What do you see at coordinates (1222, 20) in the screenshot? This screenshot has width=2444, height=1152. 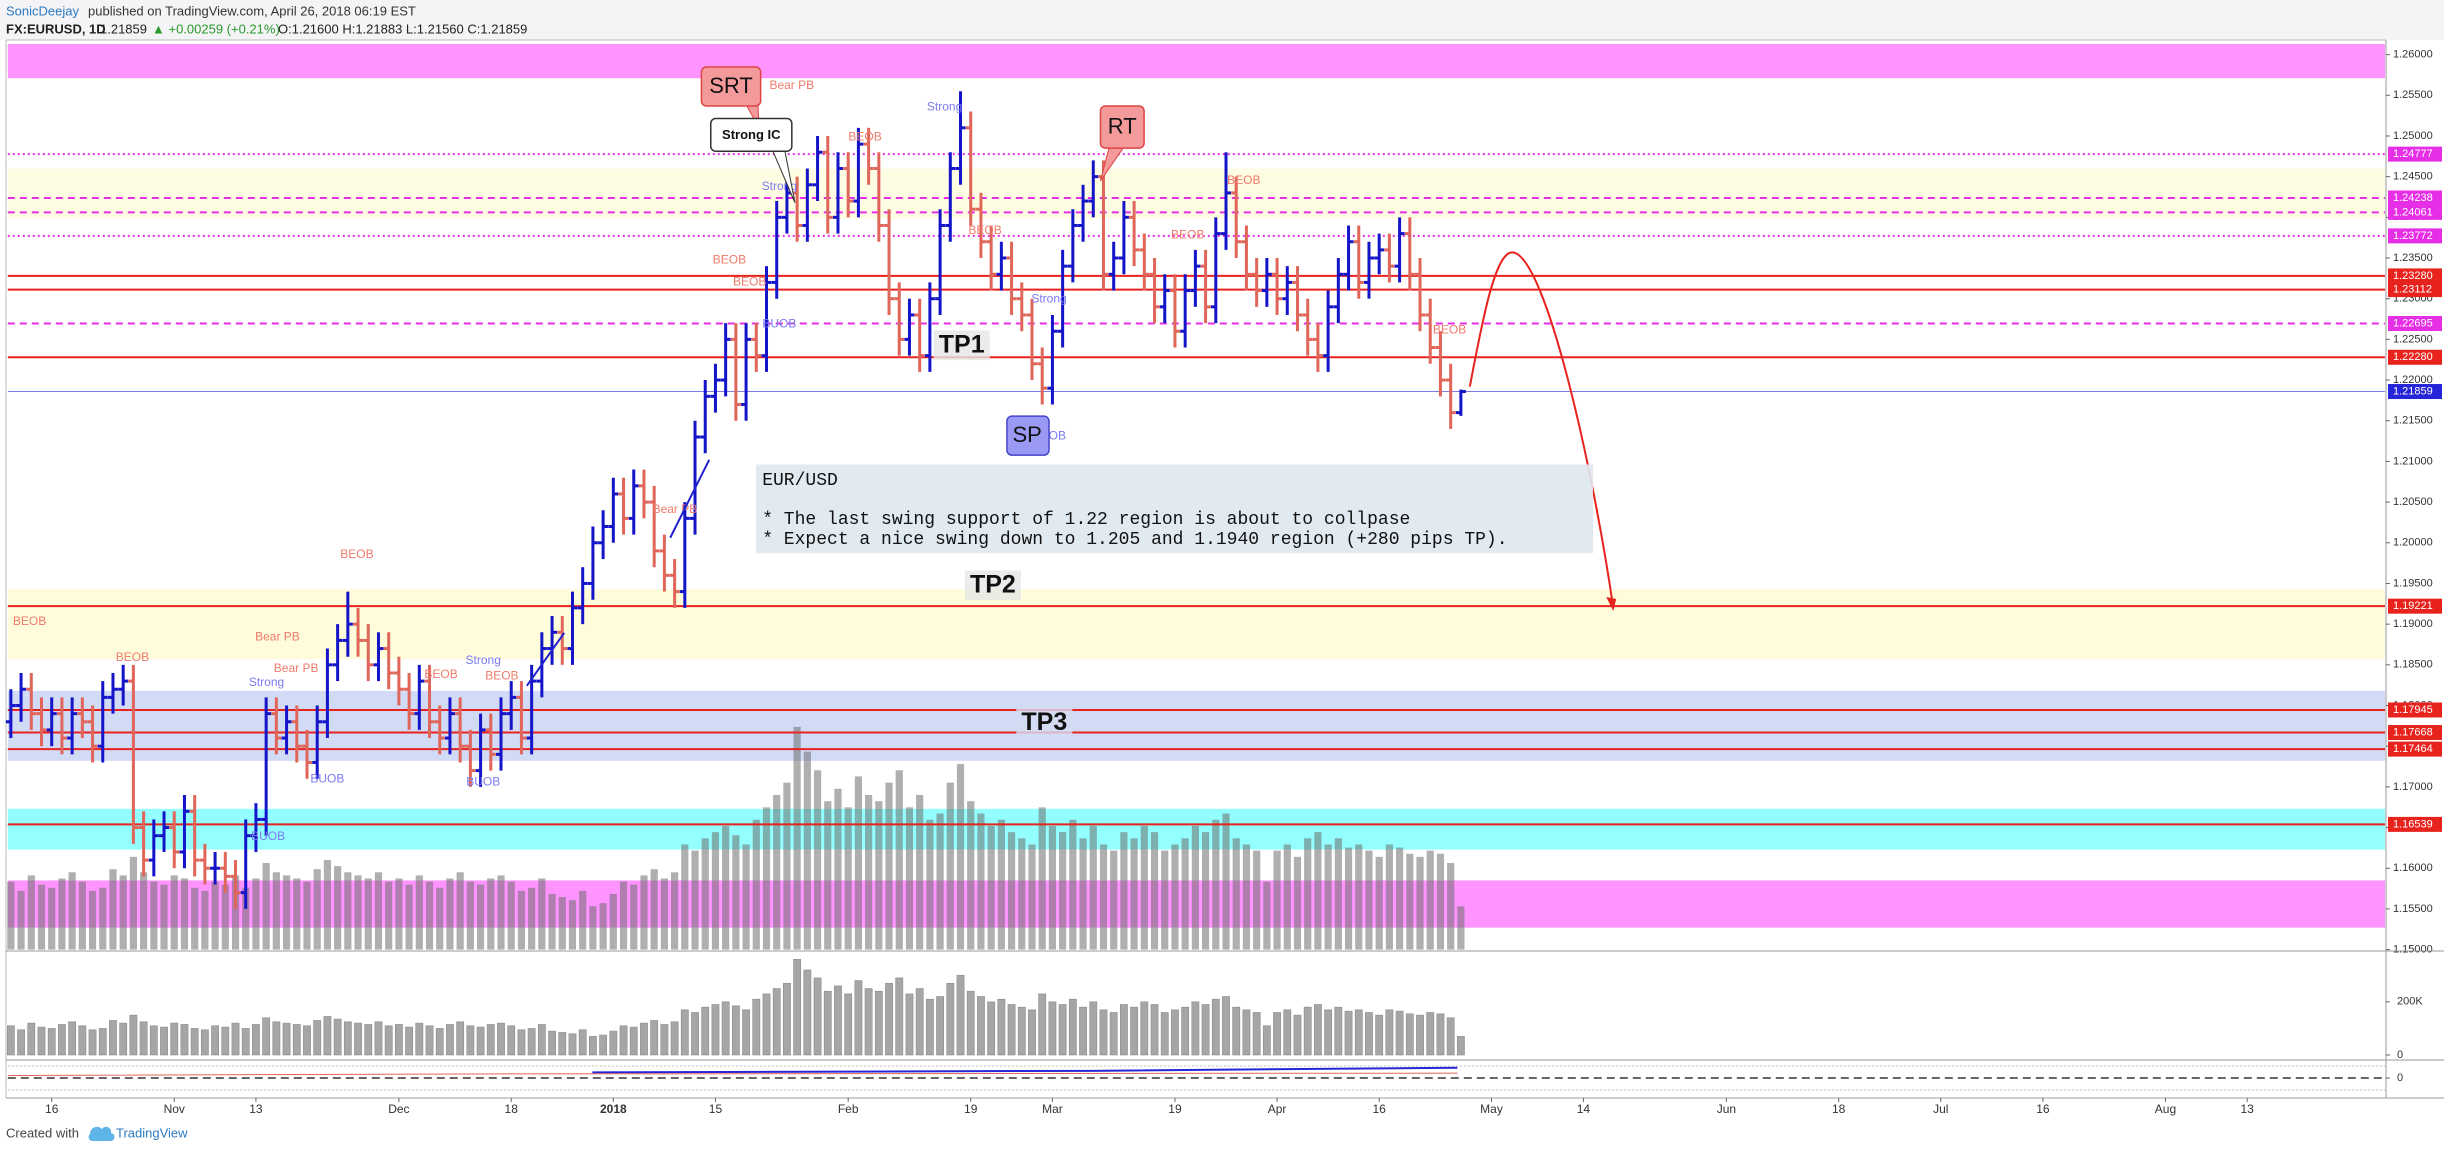 I see `header-bar` at bounding box center [1222, 20].